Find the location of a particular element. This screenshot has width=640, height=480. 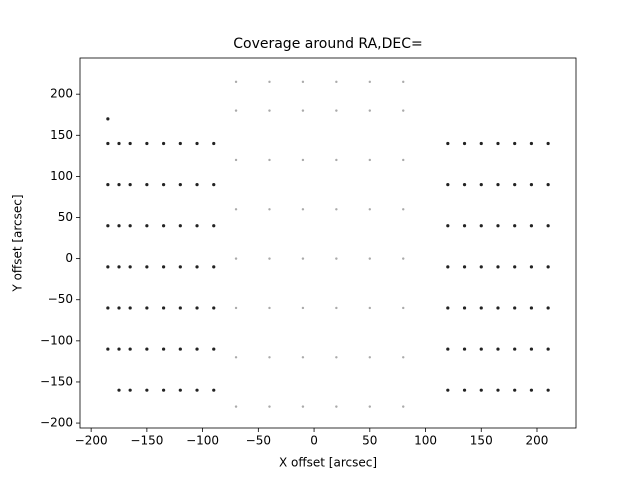

y-tick-label: 0 is located at coordinates (69, 258).